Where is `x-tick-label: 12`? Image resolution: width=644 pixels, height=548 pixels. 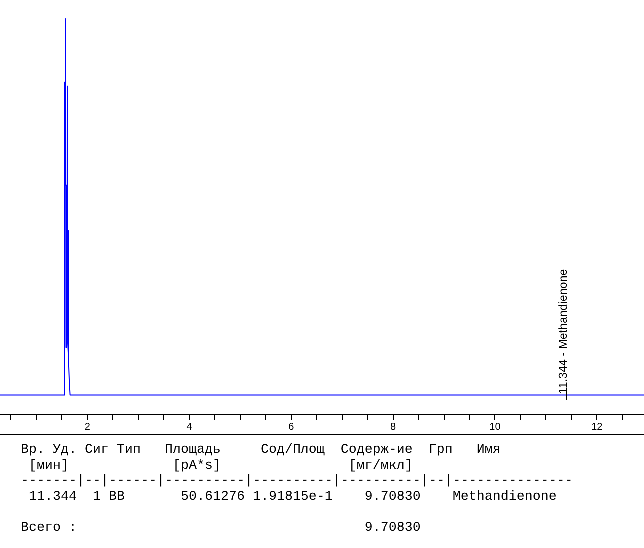
x-tick-label: 12 is located at coordinates (598, 427).